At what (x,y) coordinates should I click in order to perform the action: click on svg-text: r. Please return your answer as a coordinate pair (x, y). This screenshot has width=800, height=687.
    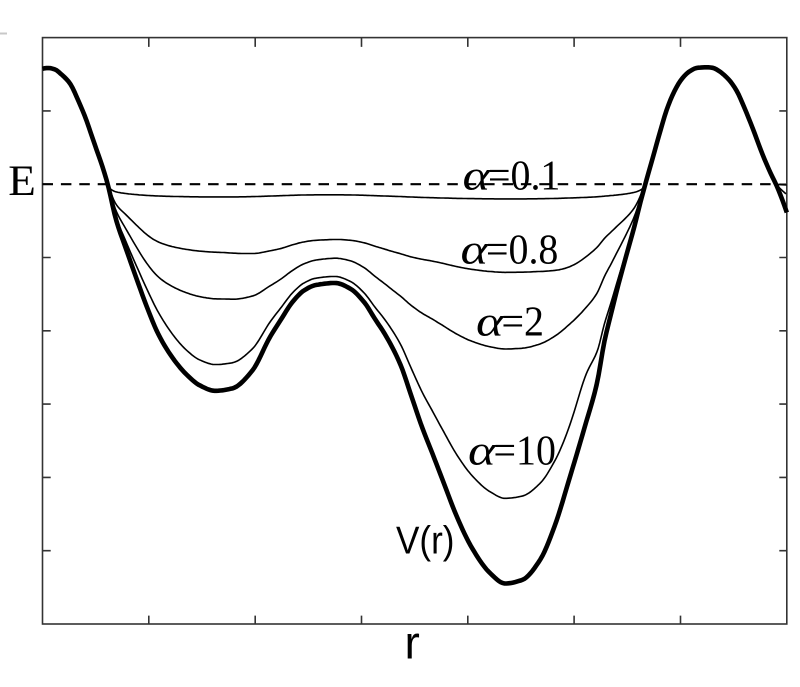
    Looking at the image, I should click on (412, 643).